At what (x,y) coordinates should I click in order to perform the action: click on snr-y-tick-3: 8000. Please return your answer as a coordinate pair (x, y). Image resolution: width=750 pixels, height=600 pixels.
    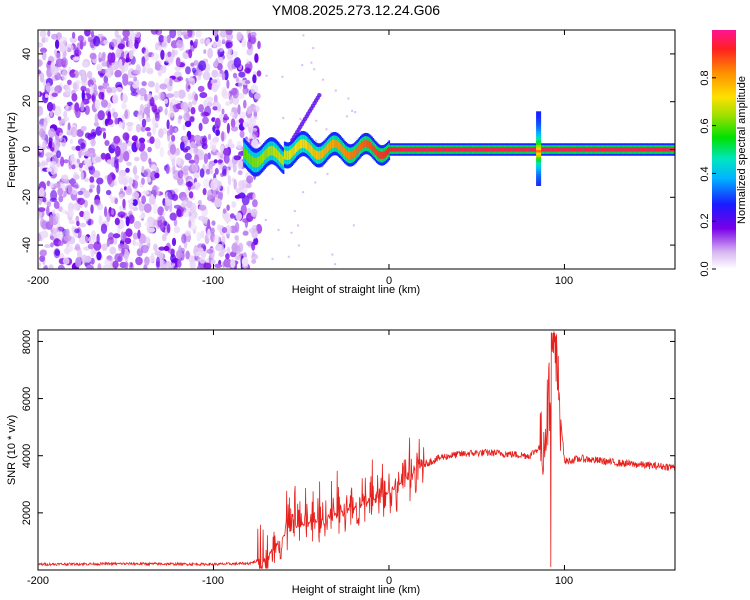
    Looking at the image, I should click on (27, 342).